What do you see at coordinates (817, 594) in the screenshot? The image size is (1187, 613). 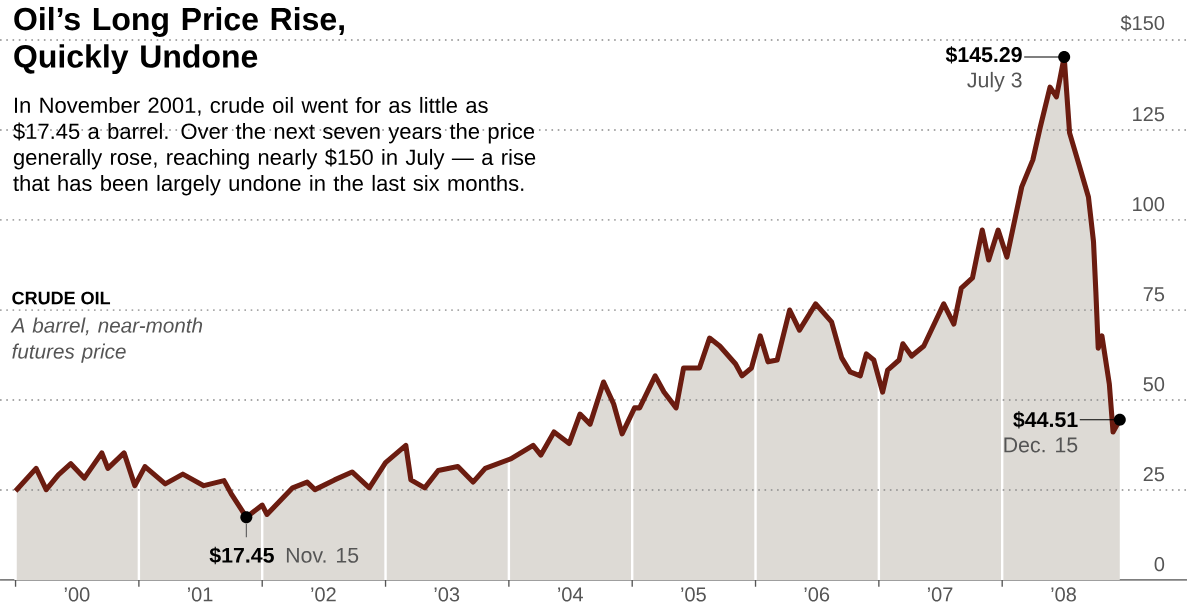 I see `x-tick-label: ’06` at bounding box center [817, 594].